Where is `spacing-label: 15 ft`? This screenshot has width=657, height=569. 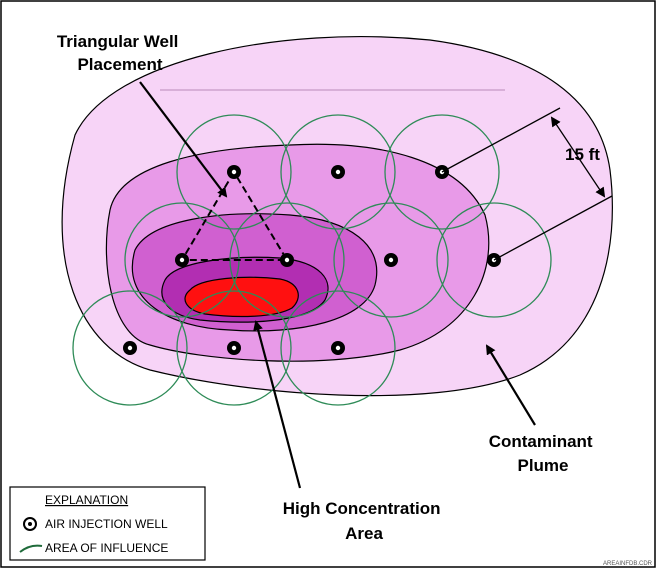 spacing-label: 15 ft is located at coordinates (582, 154).